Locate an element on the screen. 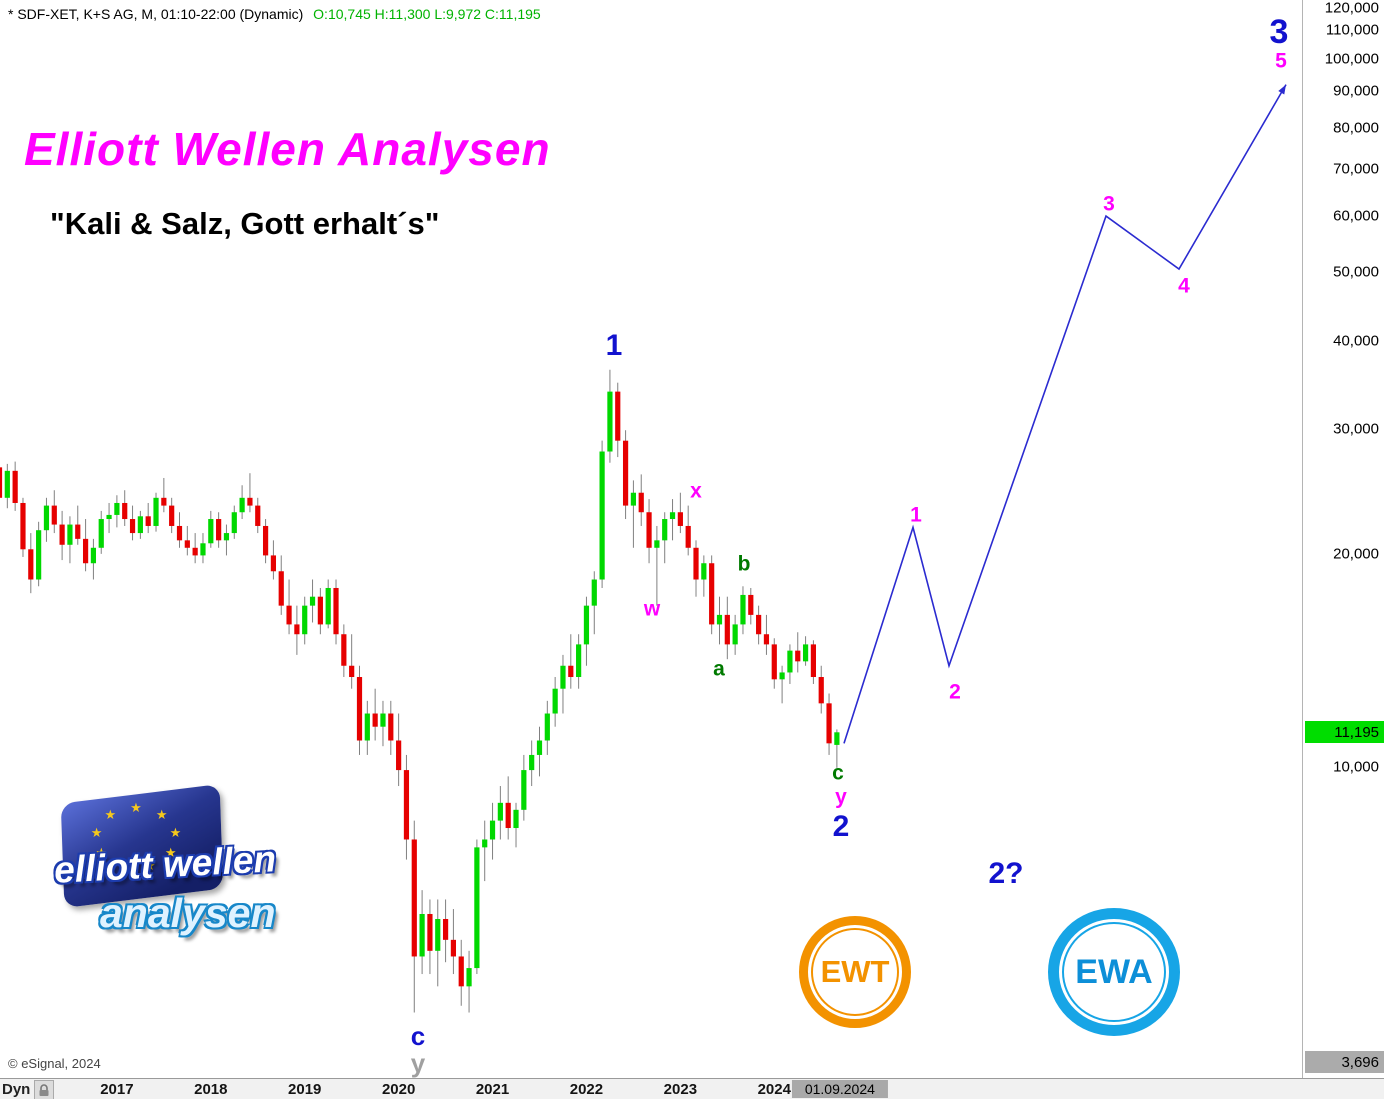 The height and width of the screenshot is (1099, 1384). year-tick-2022: 2022 is located at coordinates (586, 1089).